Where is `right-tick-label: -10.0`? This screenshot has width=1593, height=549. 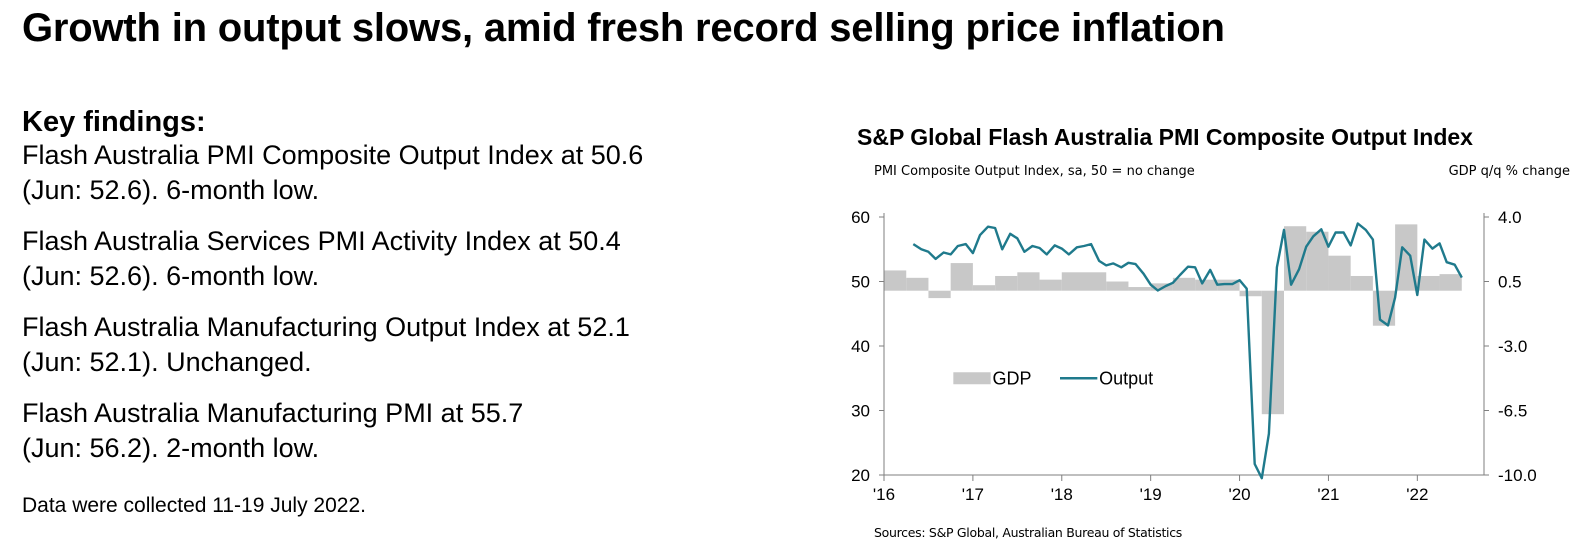
right-tick-label: -10.0 is located at coordinates (1517, 475).